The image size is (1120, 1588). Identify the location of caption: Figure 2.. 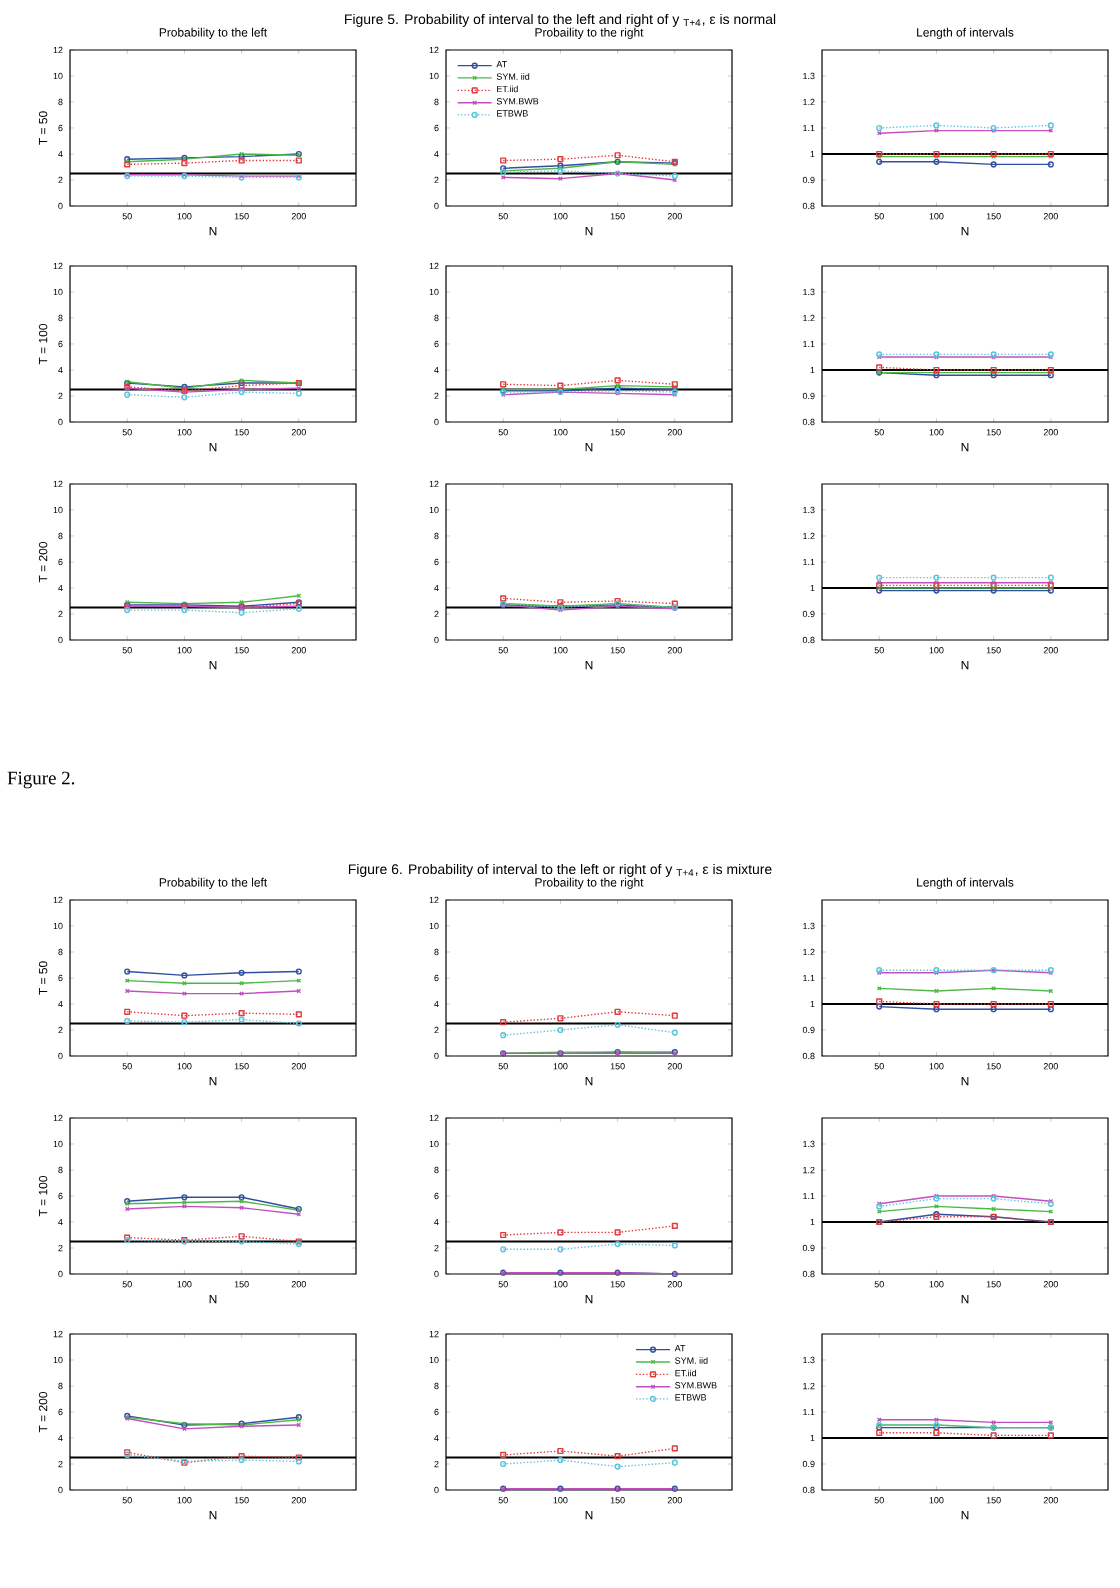
(41, 780).